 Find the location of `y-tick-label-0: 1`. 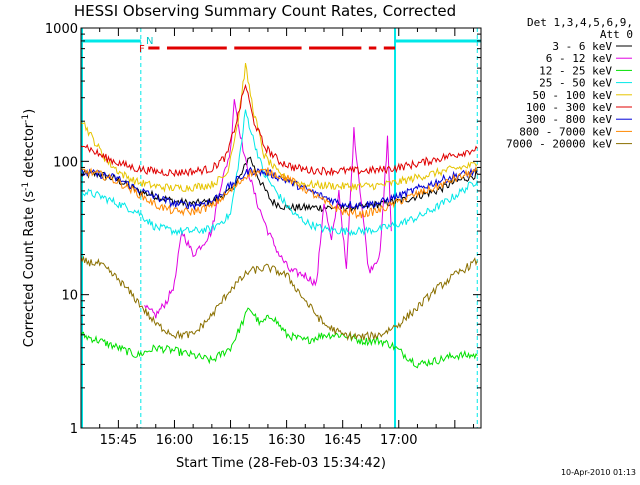

y-tick-label-0: 1 is located at coordinates (74, 429).